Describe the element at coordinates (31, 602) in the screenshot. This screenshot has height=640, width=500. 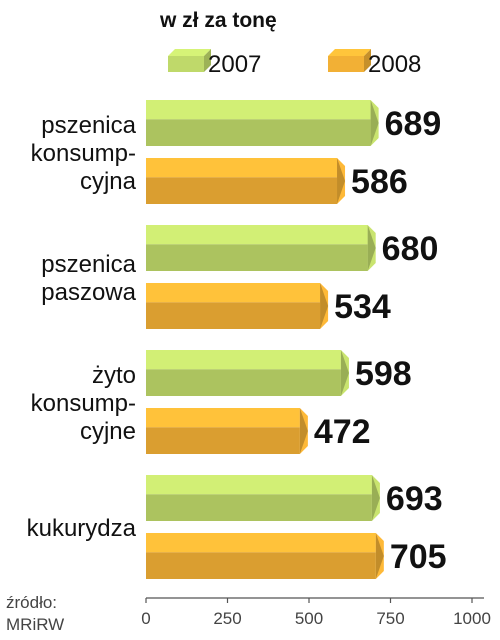
I see `source-line: źródło:` at that location.